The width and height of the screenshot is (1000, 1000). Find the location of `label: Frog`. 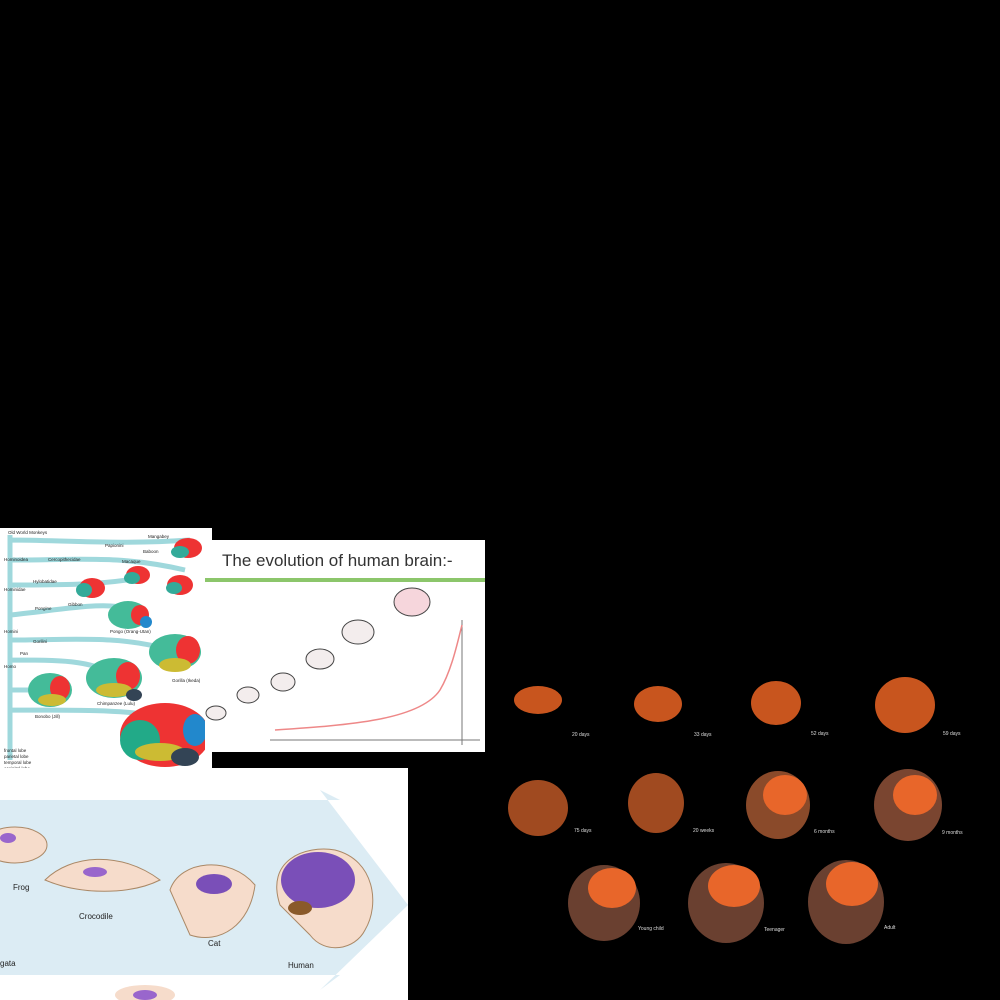

label: Frog is located at coordinates (21, 887).